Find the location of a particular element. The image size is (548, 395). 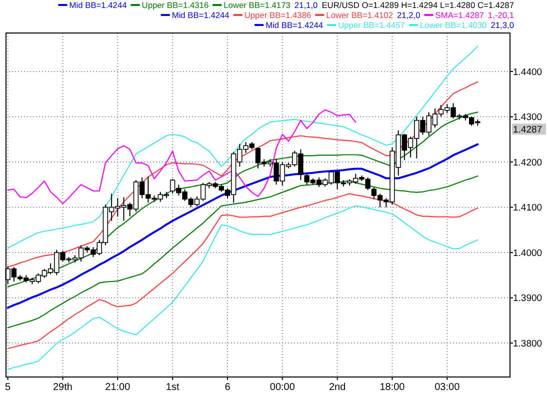

legend-label: Mid BB=1.4244 is located at coordinates (295, 25).